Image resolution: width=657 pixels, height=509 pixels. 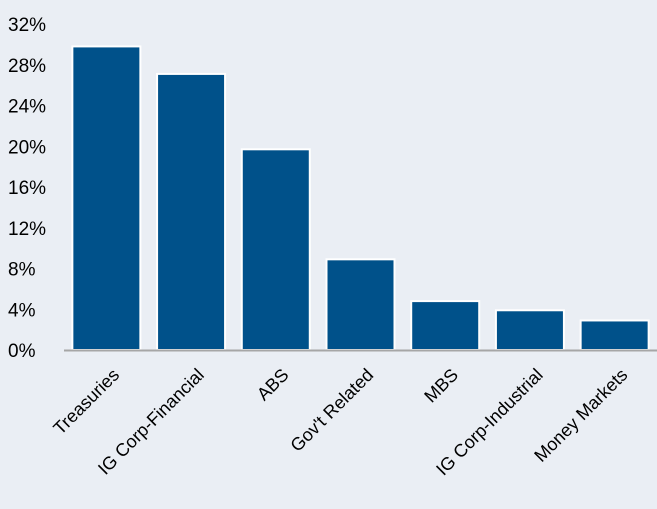 What do you see at coordinates (273, 385) in the screenshot?
I see `x-tick-label: ABS` at bounding box center [273, 385].